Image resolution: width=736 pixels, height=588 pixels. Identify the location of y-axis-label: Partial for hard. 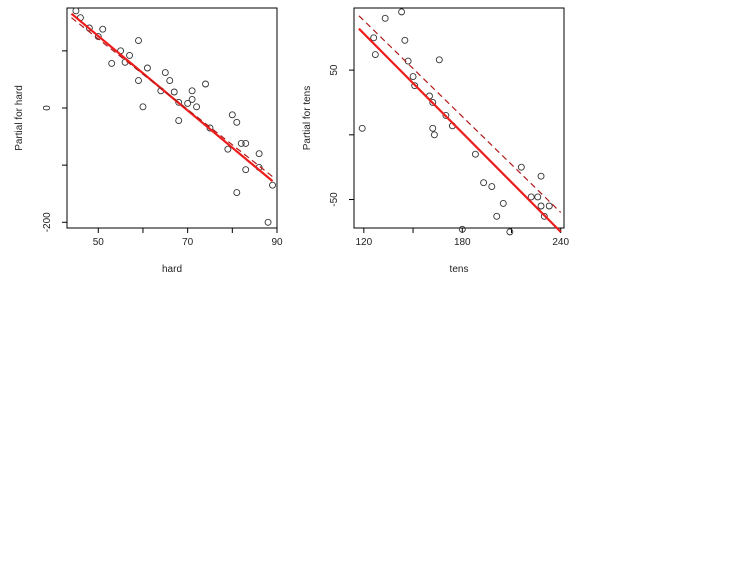
(19, 118).